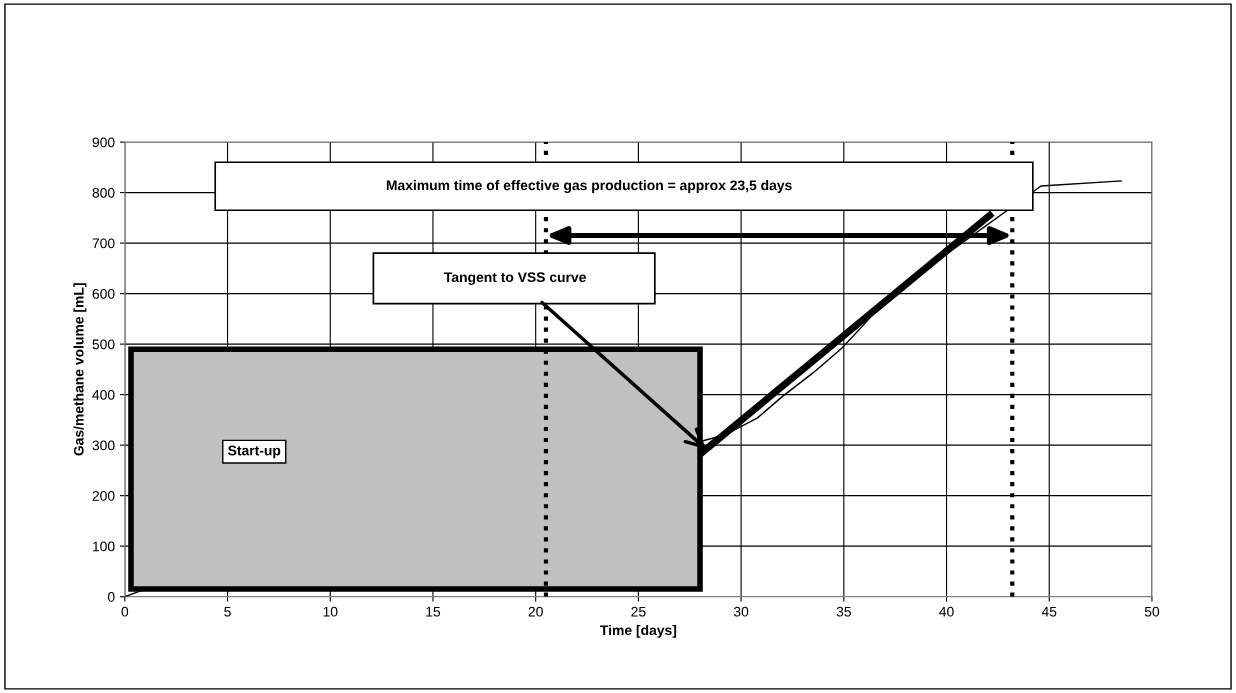 This screenshot has height=693, width=1236. Describe the element at coordinates (111, 597) in the screenshot. I see `y-tick-label: 0` at that location.